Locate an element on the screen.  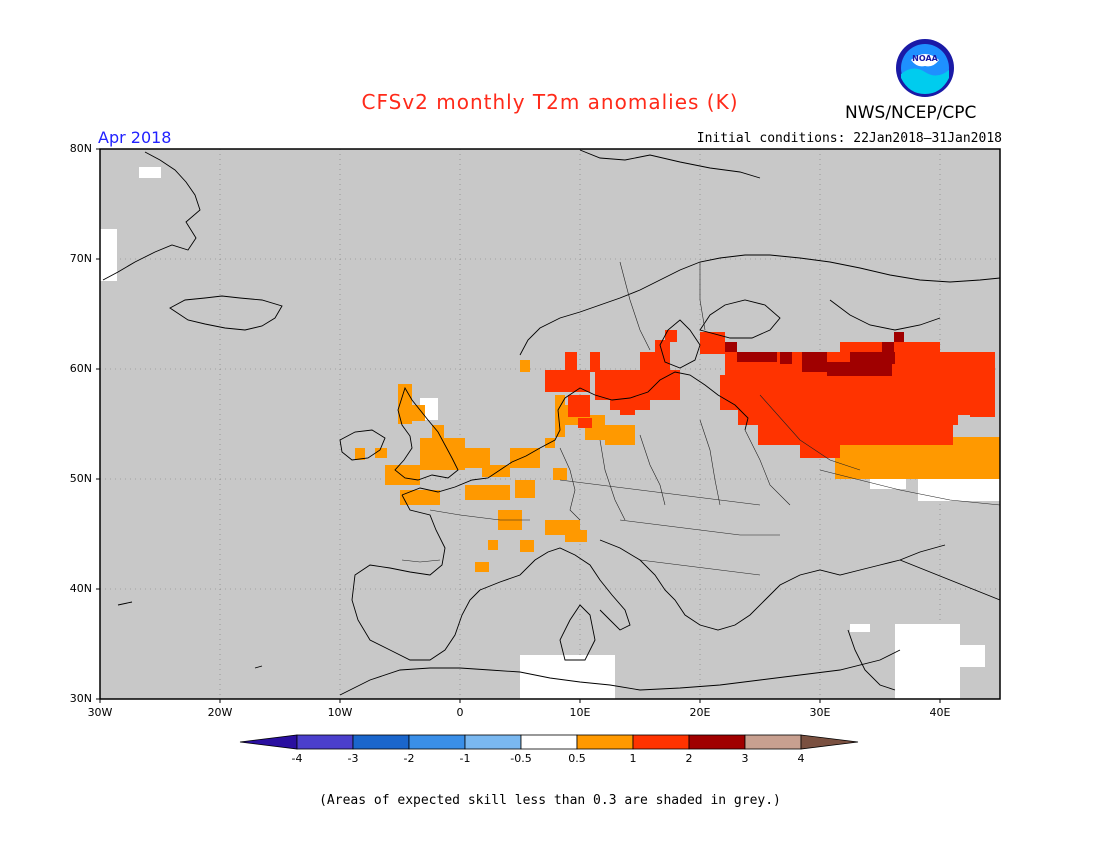
colorbar-label: -3 is located at coordinates (353, 758).